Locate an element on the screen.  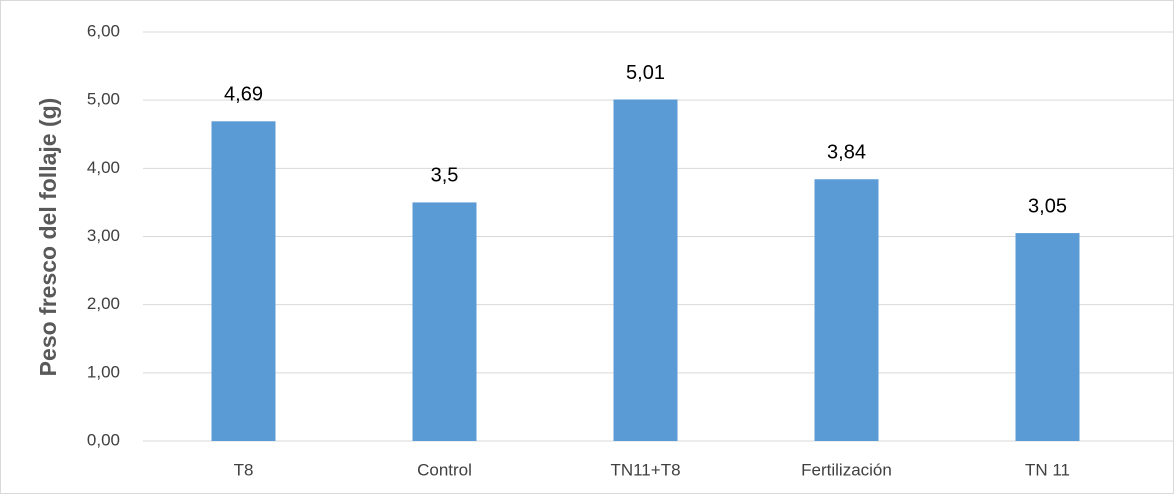
x-tick-label: TN 11 is located at coordinates (1047, 469).